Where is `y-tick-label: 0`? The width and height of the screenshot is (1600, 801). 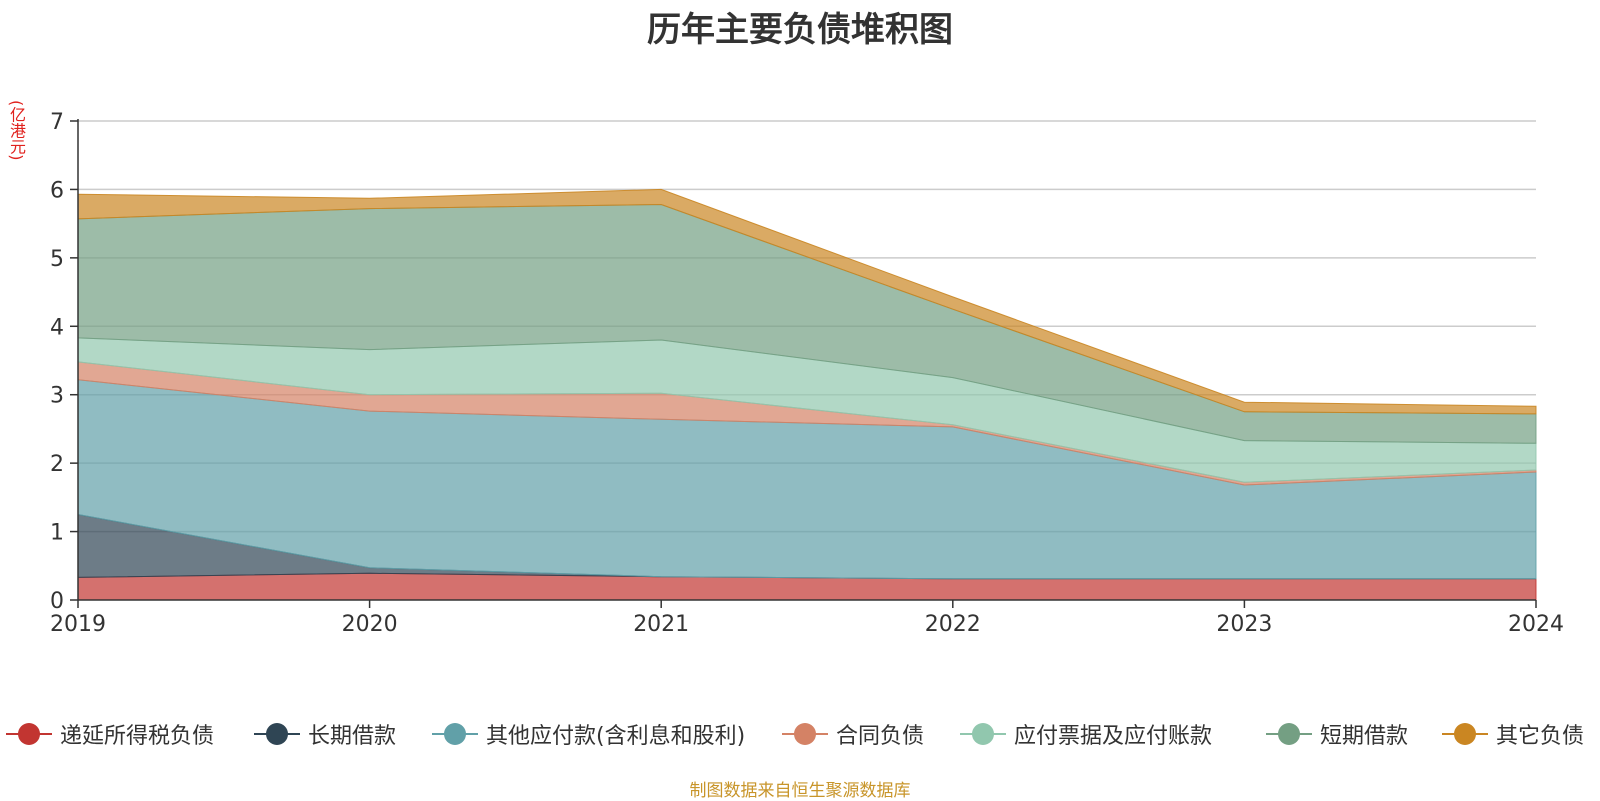 y-tick-label: 0 is located at coordinates (57, 601).